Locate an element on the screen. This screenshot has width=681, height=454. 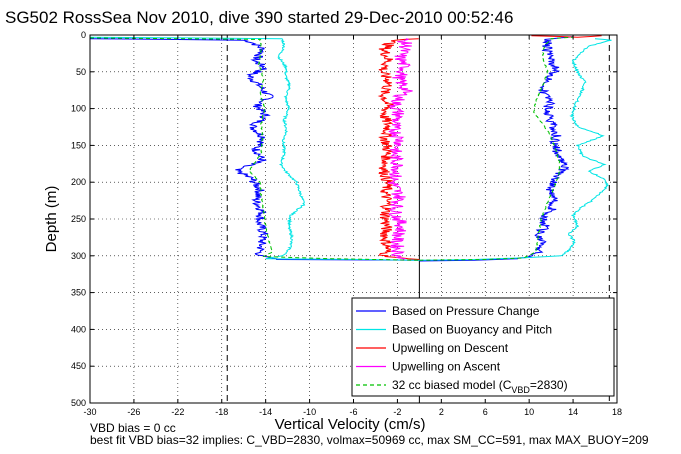
x-tick-label: -22 is located at coordinates (177, 412).